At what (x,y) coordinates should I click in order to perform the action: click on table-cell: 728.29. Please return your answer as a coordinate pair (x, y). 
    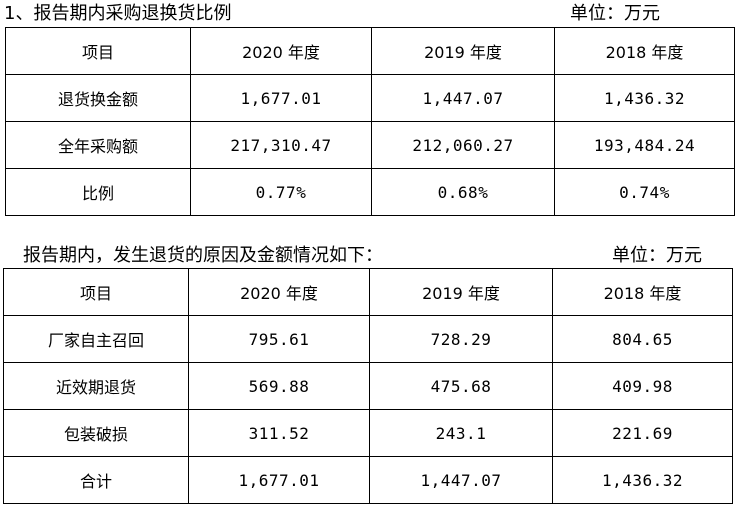
    Looking at the image, I should click on (461, 339).